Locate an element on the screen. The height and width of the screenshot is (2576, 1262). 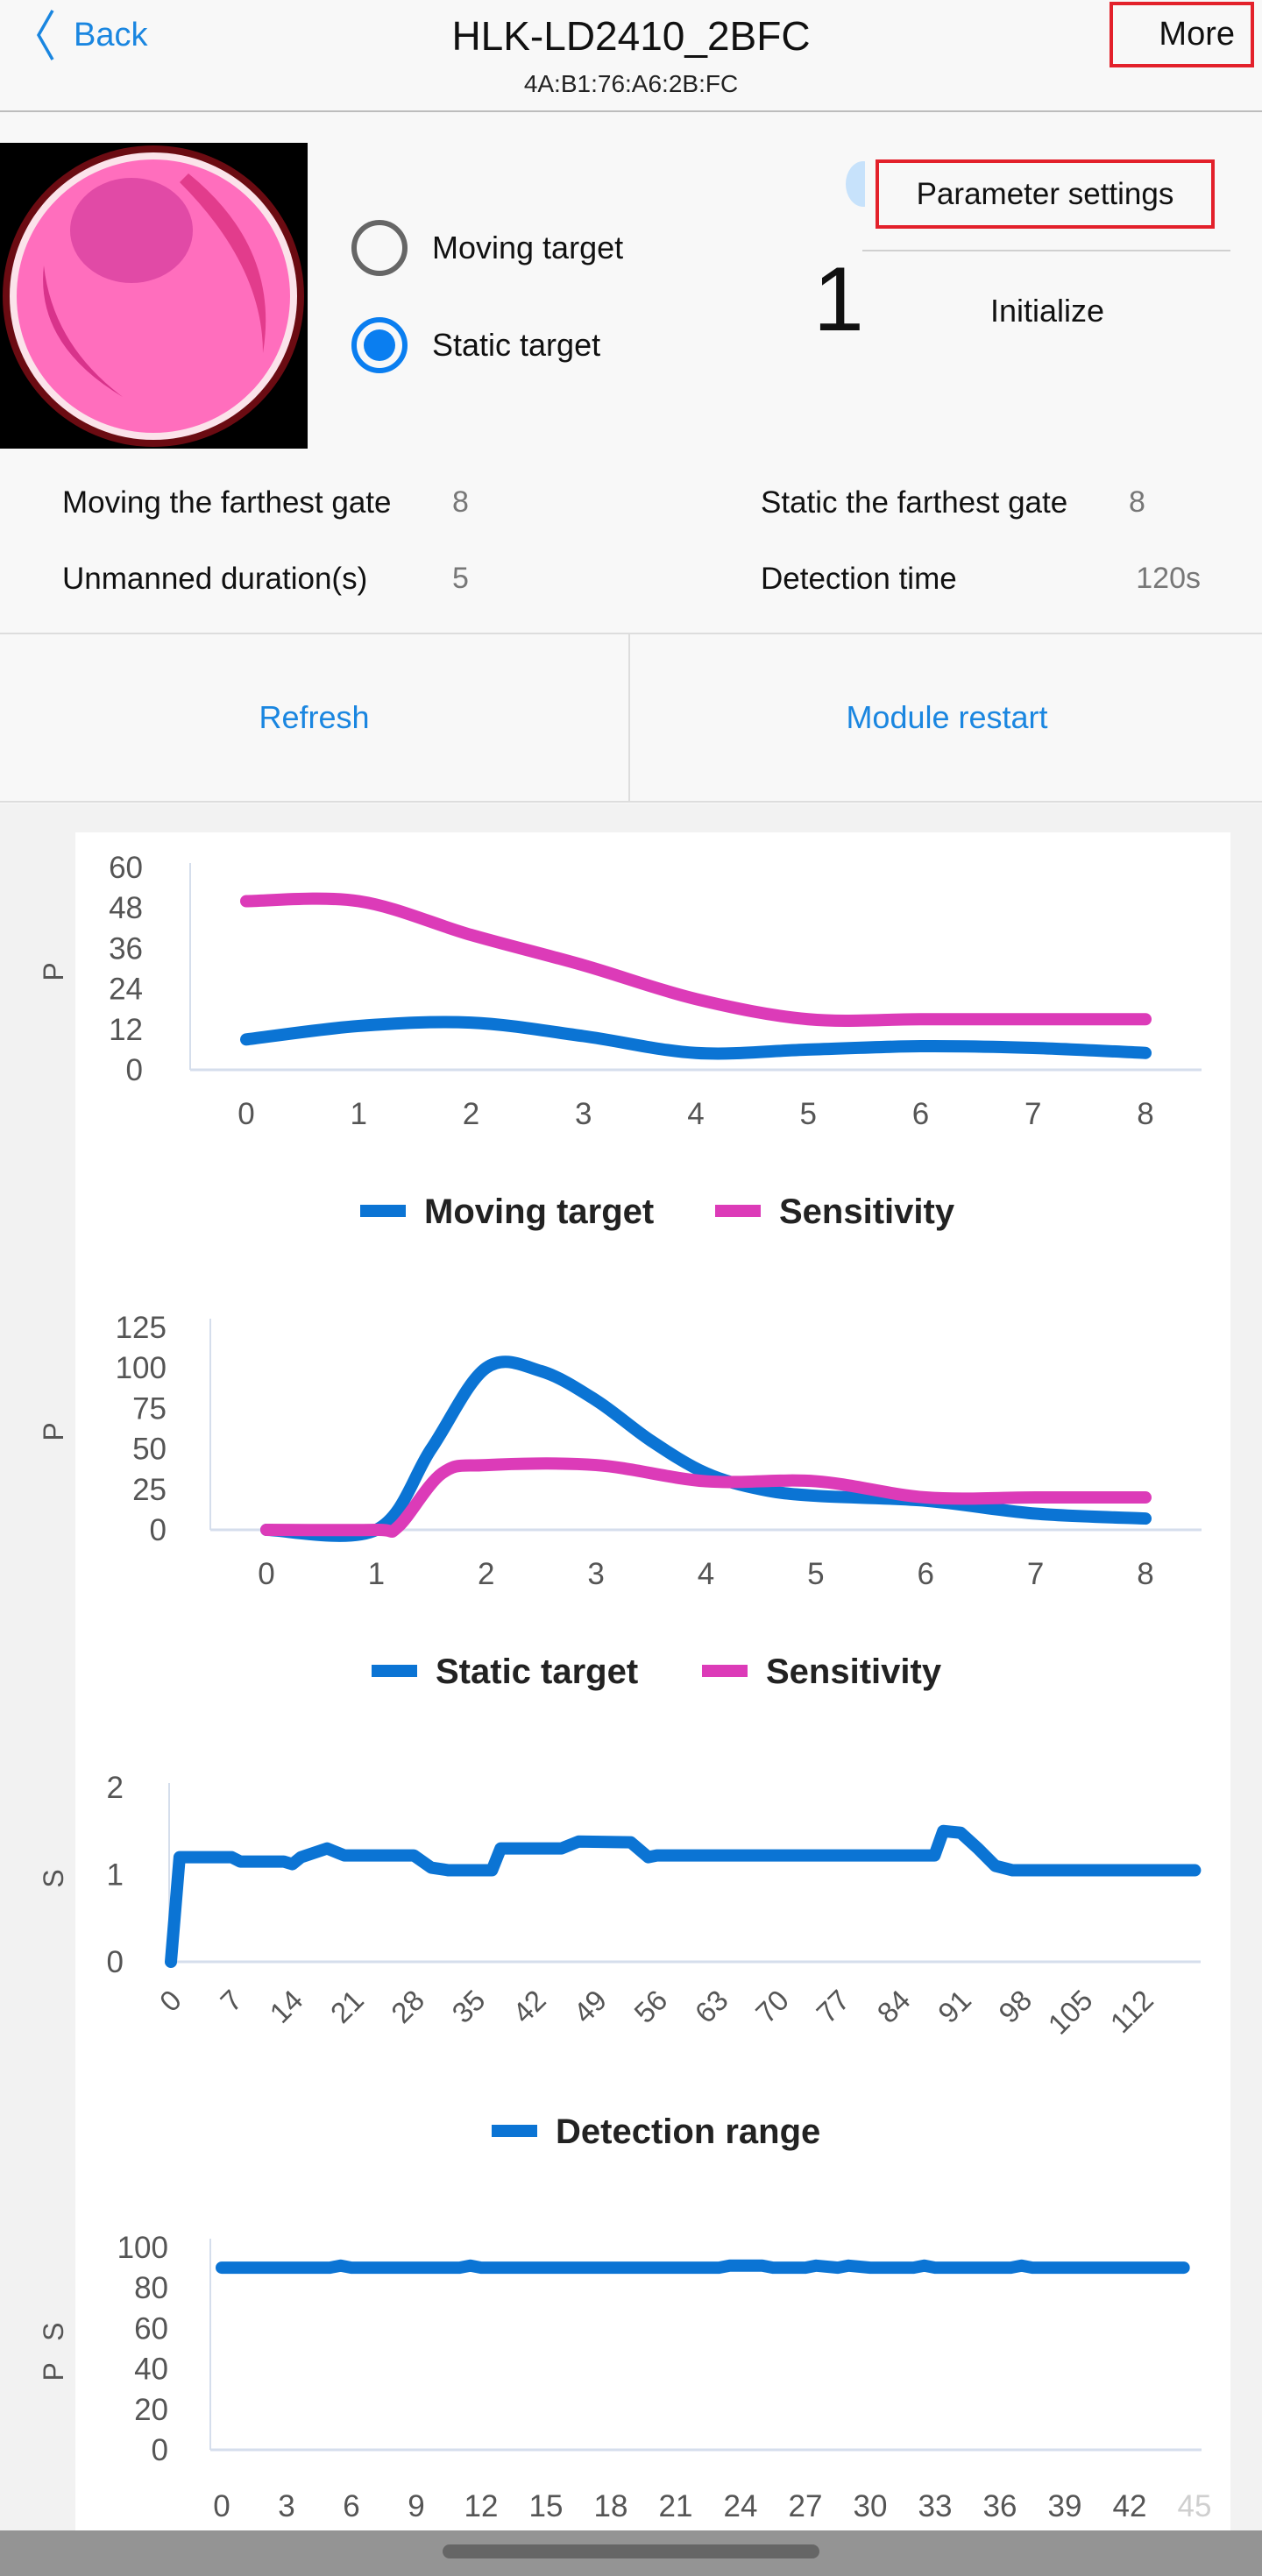
moving-farthest-label: Moving the farthest gate is located at coordinates (227, 502).